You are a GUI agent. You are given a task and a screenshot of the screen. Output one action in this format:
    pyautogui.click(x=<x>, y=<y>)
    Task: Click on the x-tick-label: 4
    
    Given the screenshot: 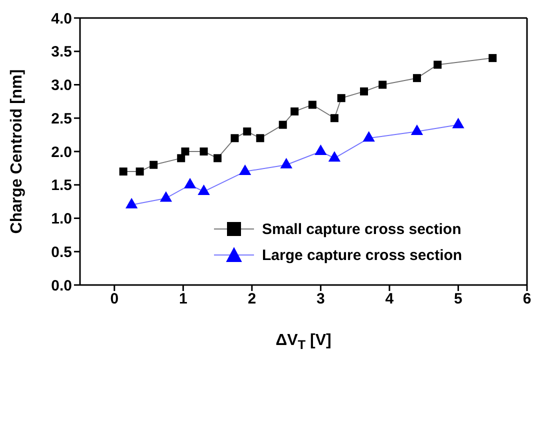 What is the action you would take?
    pyautogui.click(x=389, y=299)
    